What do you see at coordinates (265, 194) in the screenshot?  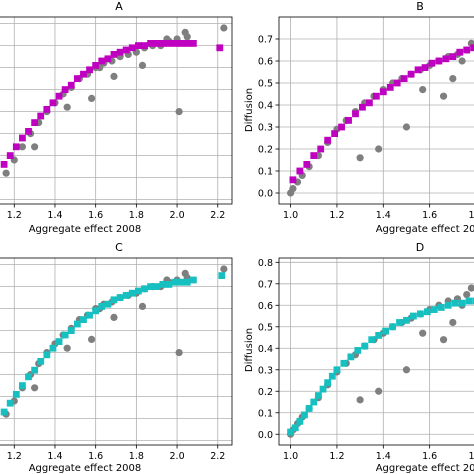 I see `panel-b-ytick-label: 0.0` at bounding box center [265, 194].